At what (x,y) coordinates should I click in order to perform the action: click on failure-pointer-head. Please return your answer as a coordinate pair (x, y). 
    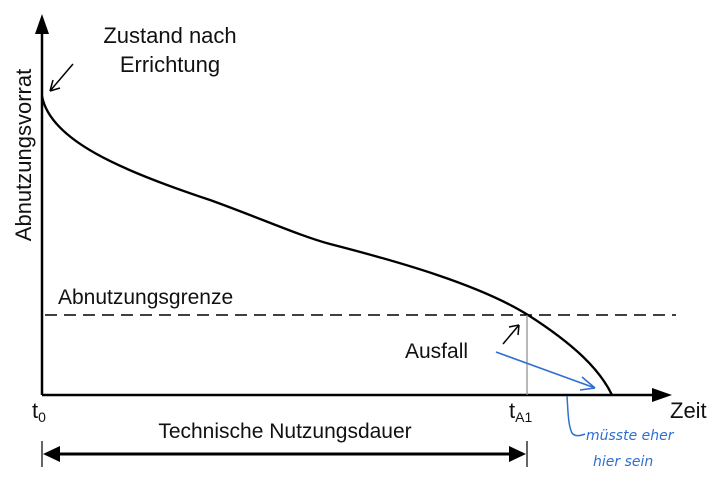
    Looking at the image, I should click on (514, 330).